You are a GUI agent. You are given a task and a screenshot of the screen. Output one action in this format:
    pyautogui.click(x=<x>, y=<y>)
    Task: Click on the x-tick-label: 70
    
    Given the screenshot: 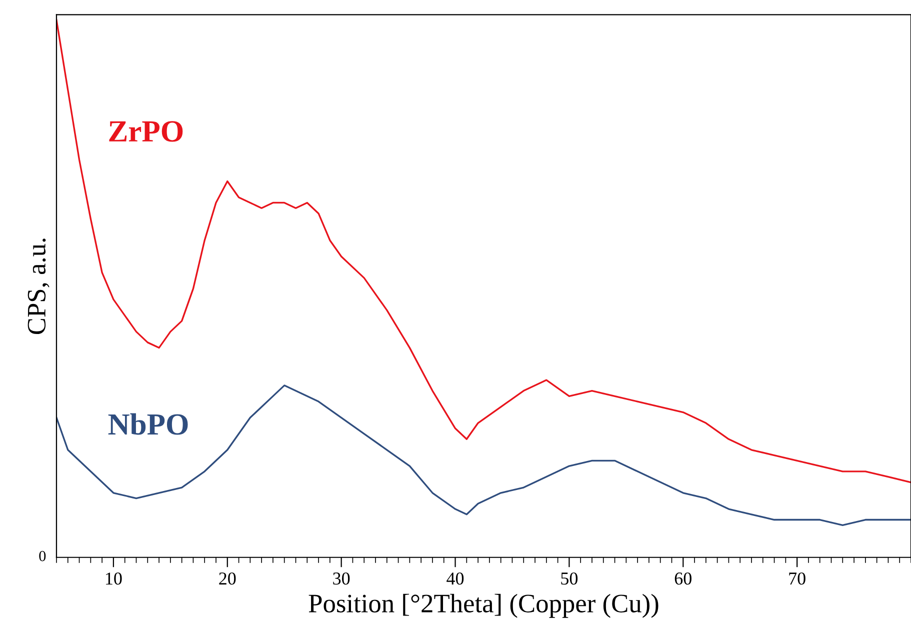 What is the action you would take?
    pyautogui.click(x=797, y=578)
    